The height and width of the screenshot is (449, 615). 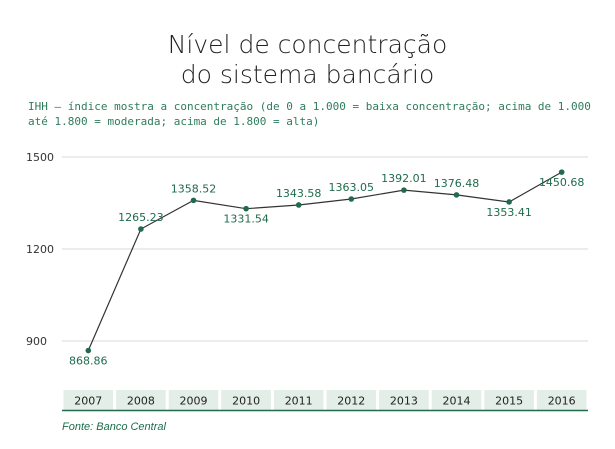 I want to click on data-label: 1353.41, so click(x=509, y=212).